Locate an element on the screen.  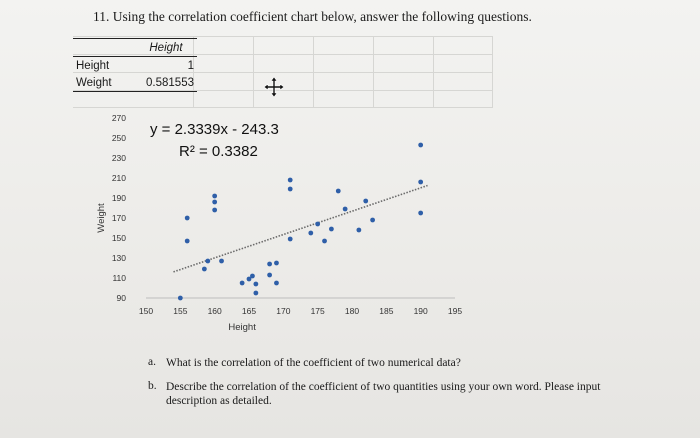
x-tick-label: 170 is located at coordinates (283, 311).